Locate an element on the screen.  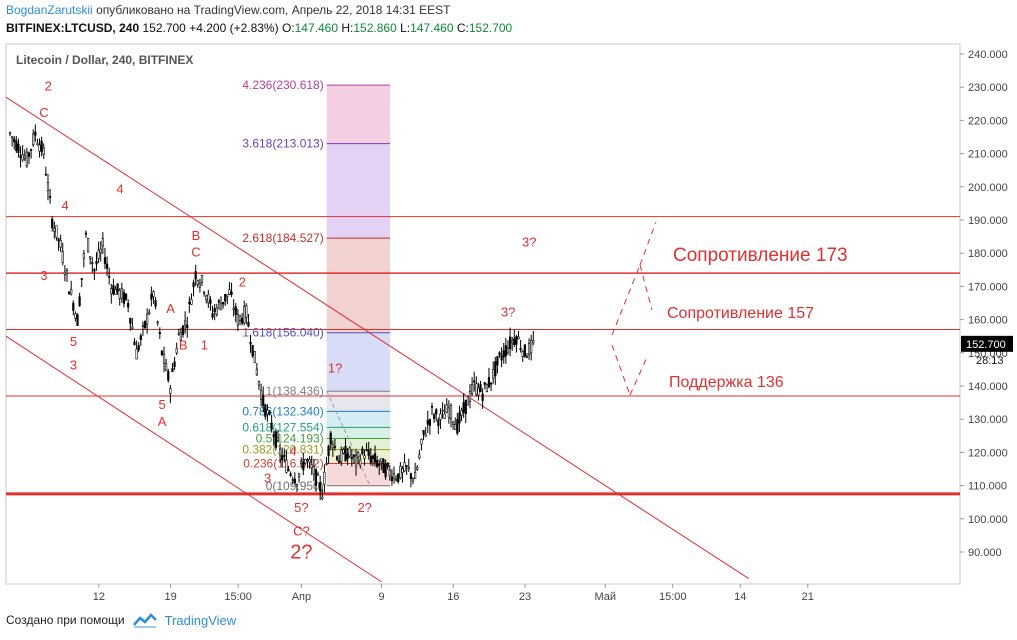
wave-label: 4 is located at coordinates (119, 188).